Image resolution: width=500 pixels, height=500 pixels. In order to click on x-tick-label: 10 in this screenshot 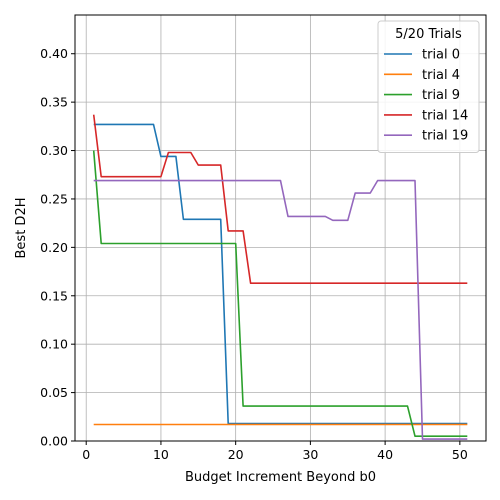, I will do `click(161, 454)`.